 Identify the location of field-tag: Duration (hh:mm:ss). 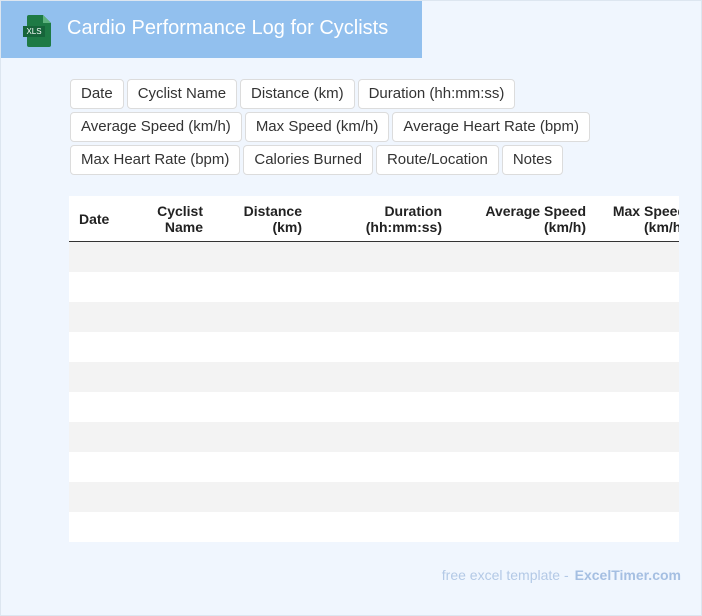
(436, 94).